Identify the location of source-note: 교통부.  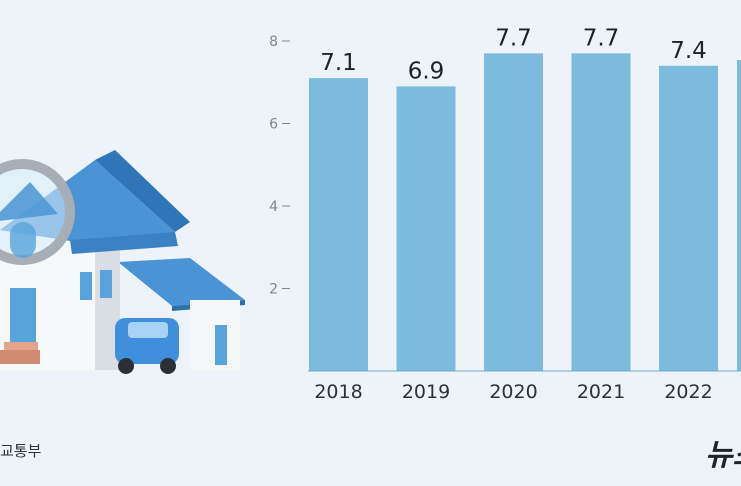
(21, 451).